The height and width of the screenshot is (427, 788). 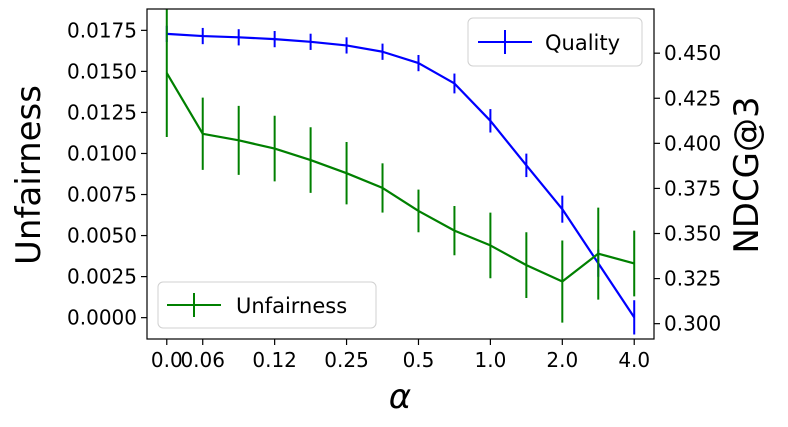 What do you see at coordinates (562, 360) in the screenshot?
I see `x-tick-label: 2.0` at bounding box center [562, 360].